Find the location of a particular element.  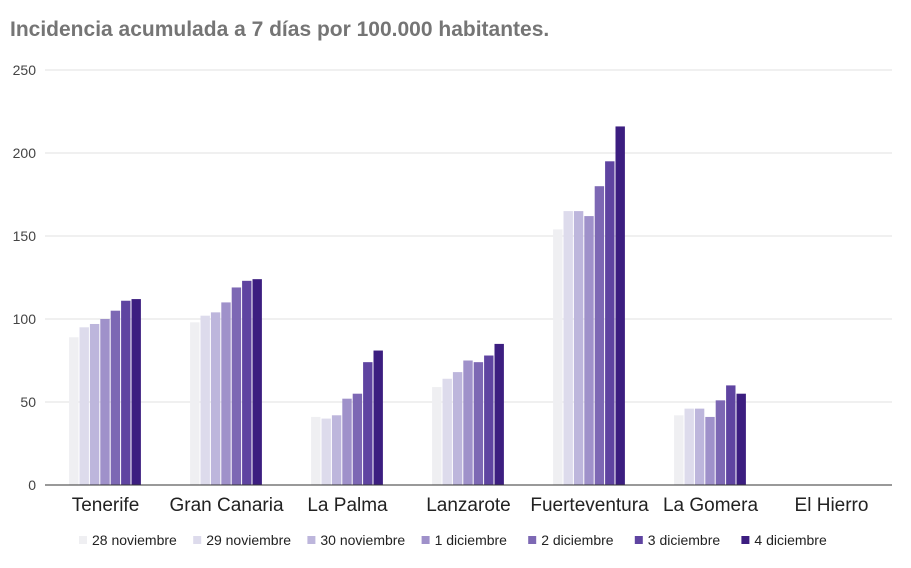

legend-label: 30 noviembre is located at coordinates (362, 540).